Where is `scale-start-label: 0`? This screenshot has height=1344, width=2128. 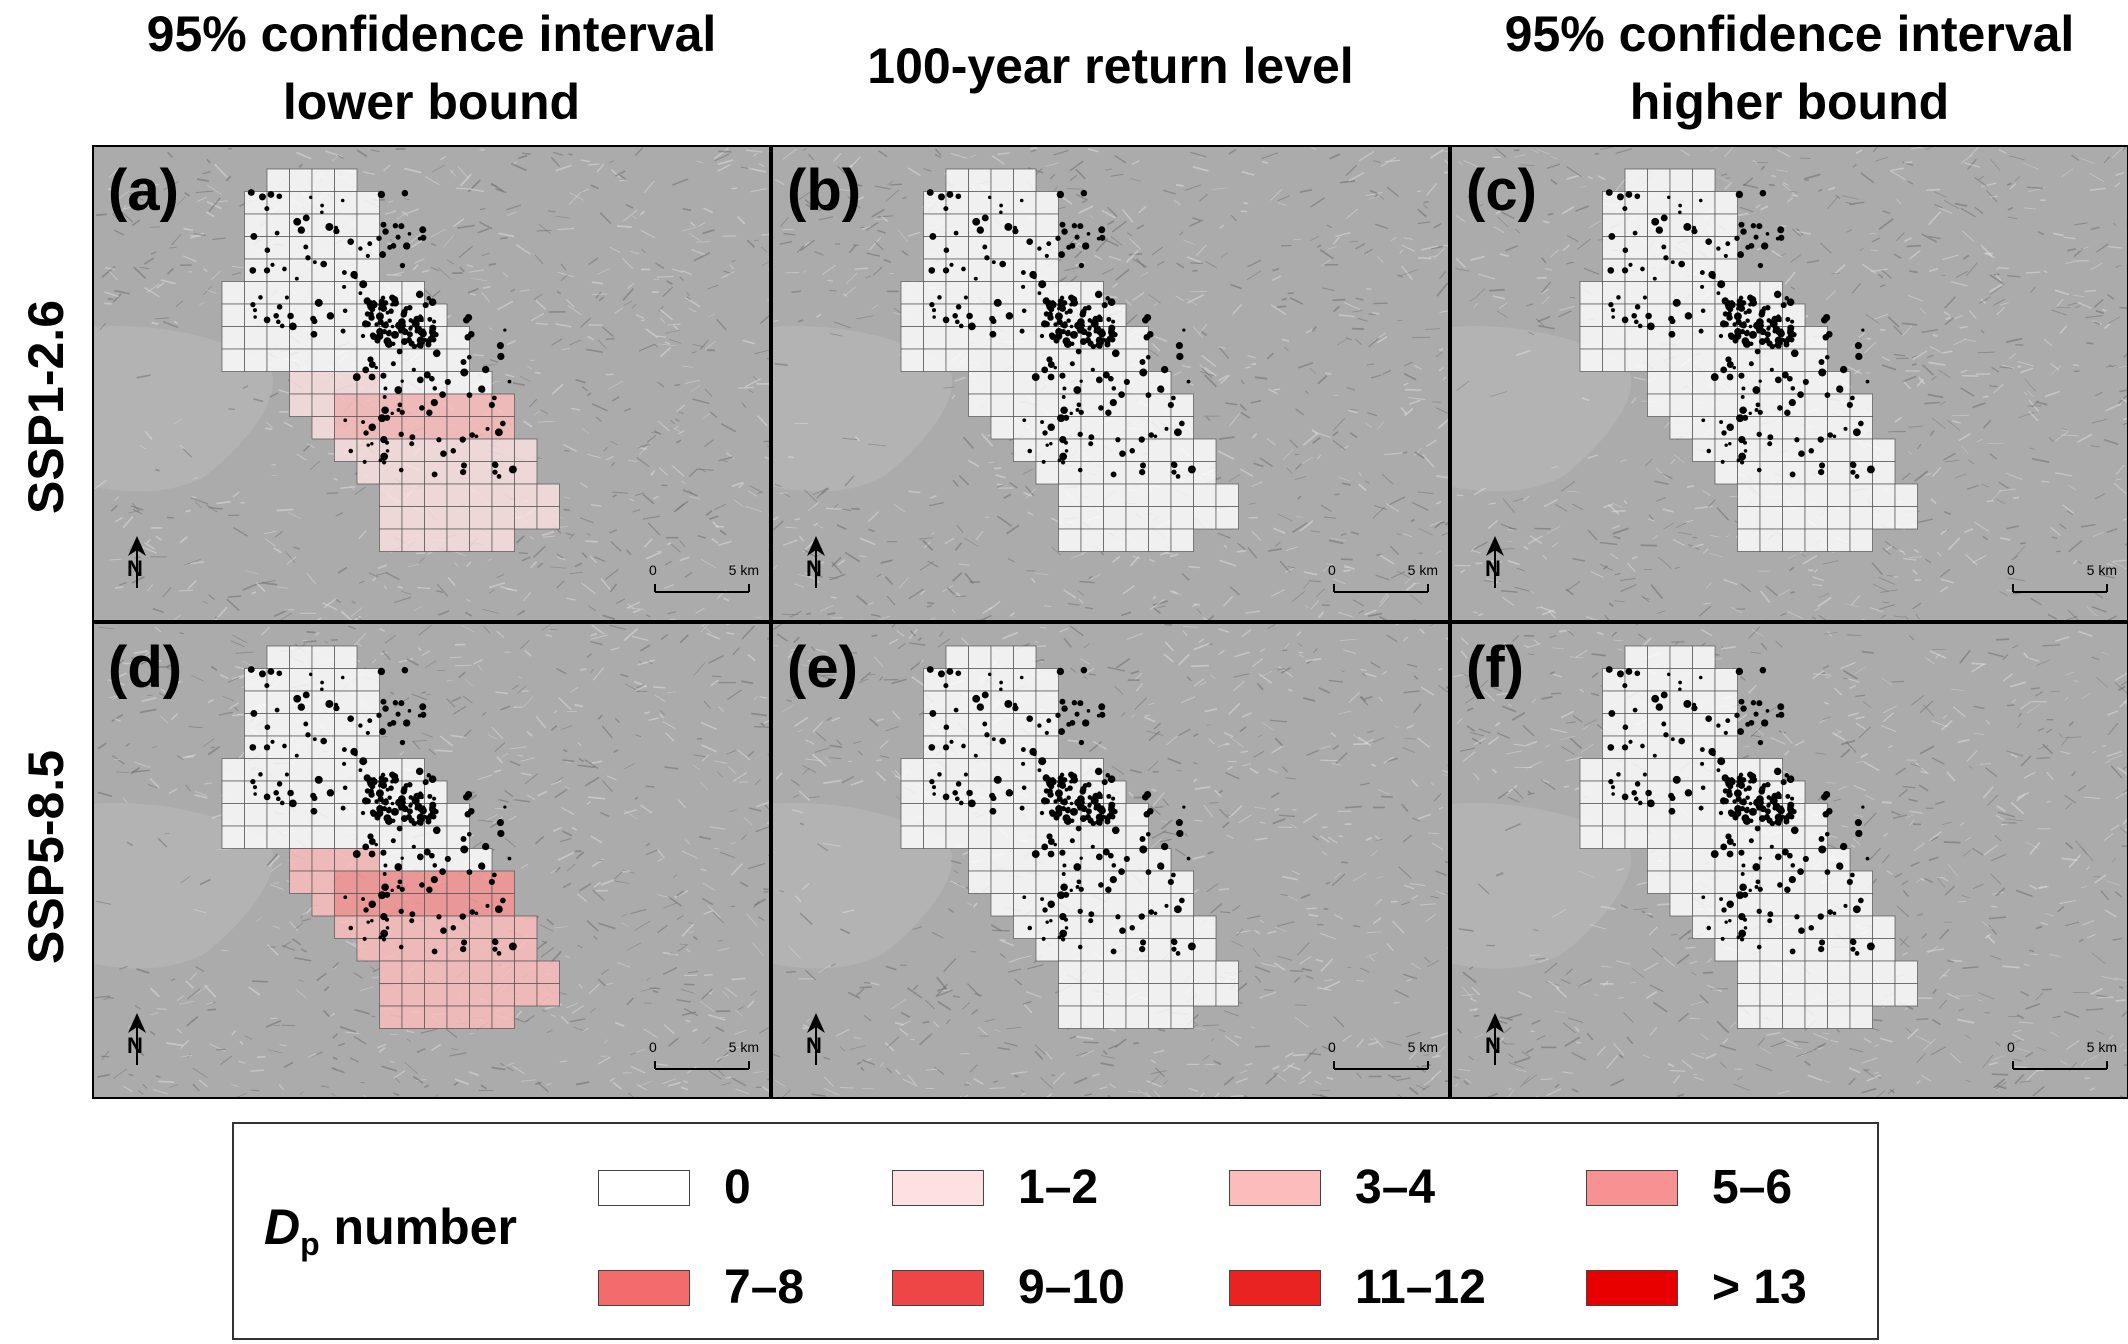 scale-start-label: 0 is located at coordinates (2011, 570).